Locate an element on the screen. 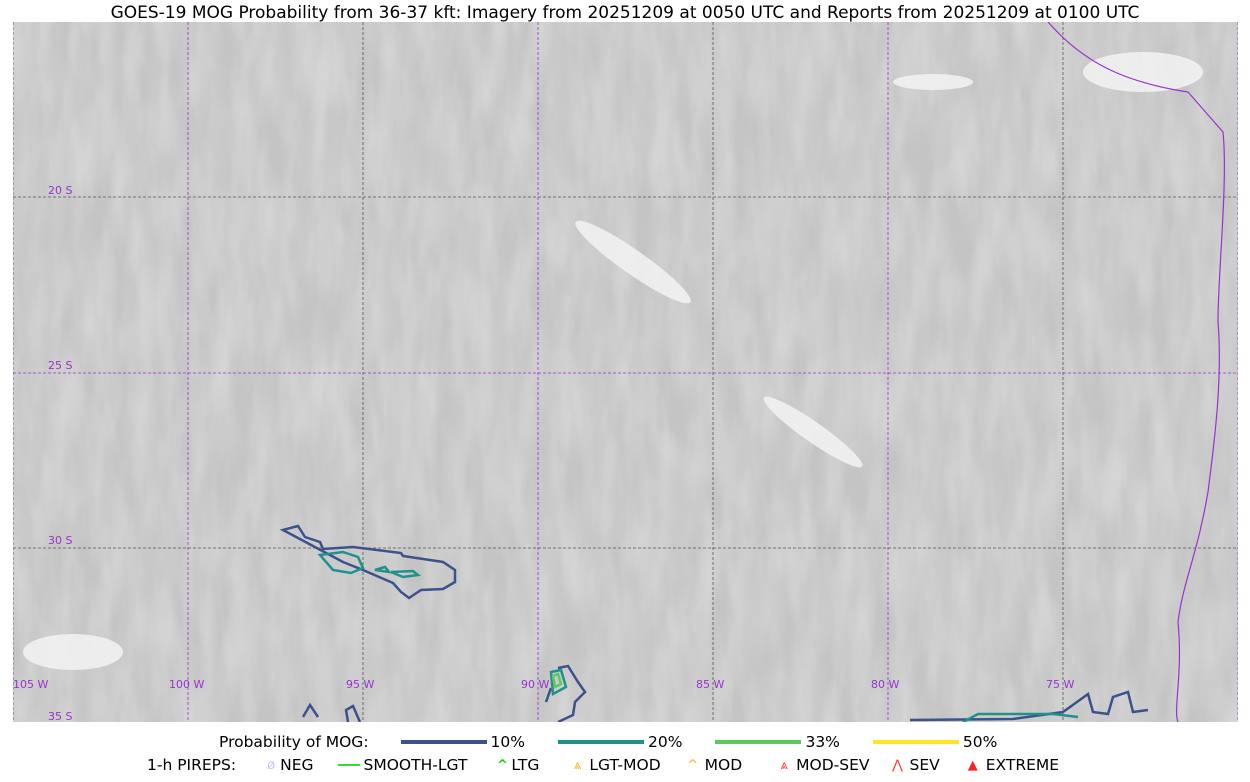 This screenshot has height=782, width=1250. legend-sev: ⋀ SEV is located at coordinates (913, 765).